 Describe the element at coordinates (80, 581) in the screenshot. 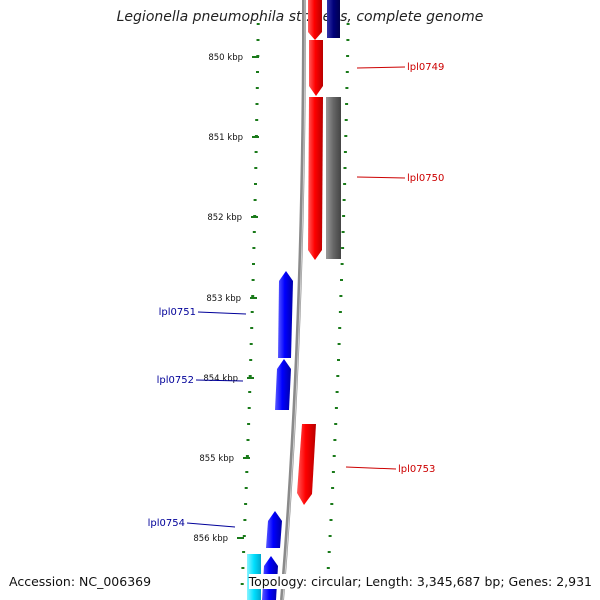

I see `accession-text: Accession: NC_006369` at that location.